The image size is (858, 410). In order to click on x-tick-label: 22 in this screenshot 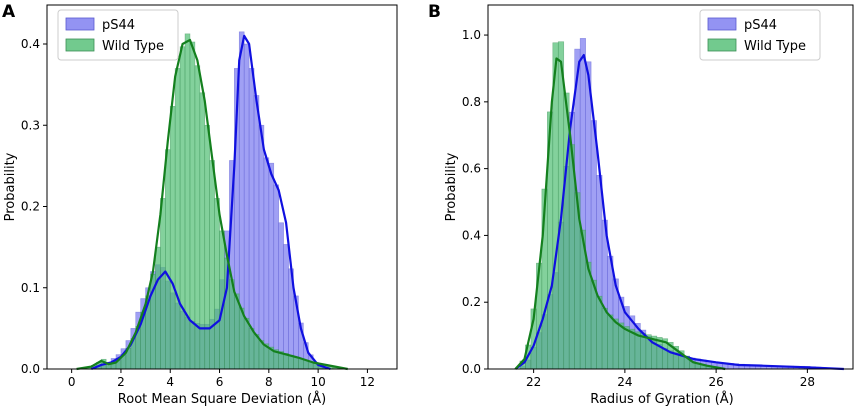, I will do `click(533, 382)`.